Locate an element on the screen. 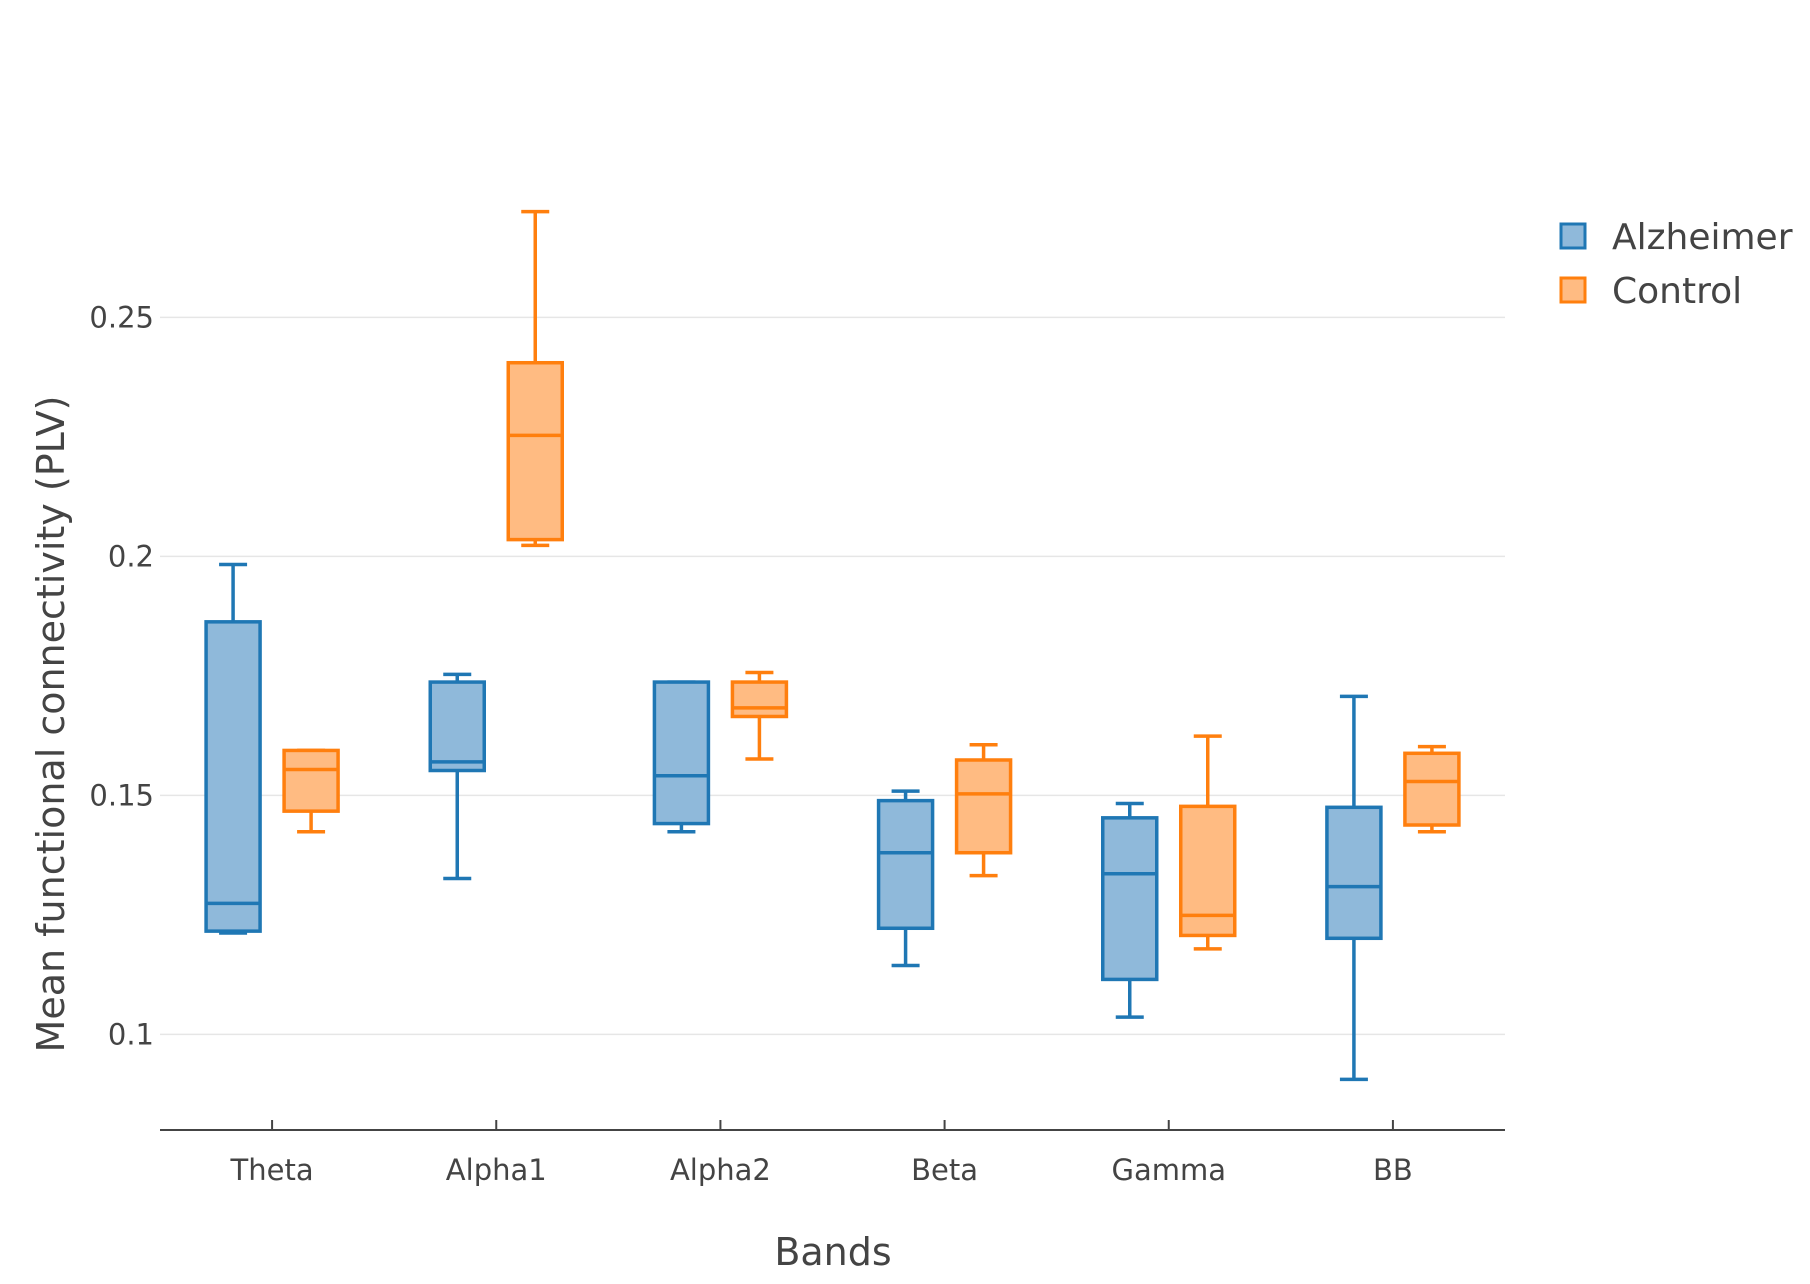 This screenshot has width=1810, height=1284. box-control-theta is located at coordinates (311, 791).